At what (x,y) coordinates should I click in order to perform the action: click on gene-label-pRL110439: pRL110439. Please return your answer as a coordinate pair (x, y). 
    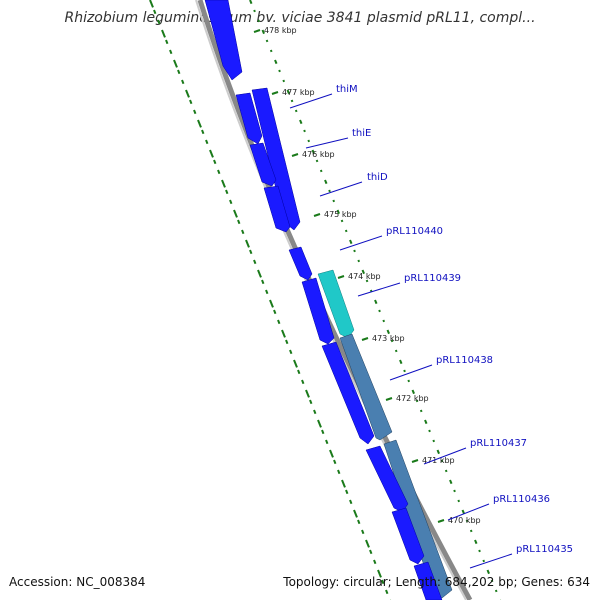
    Looking at the image, I should click on (432, 278).